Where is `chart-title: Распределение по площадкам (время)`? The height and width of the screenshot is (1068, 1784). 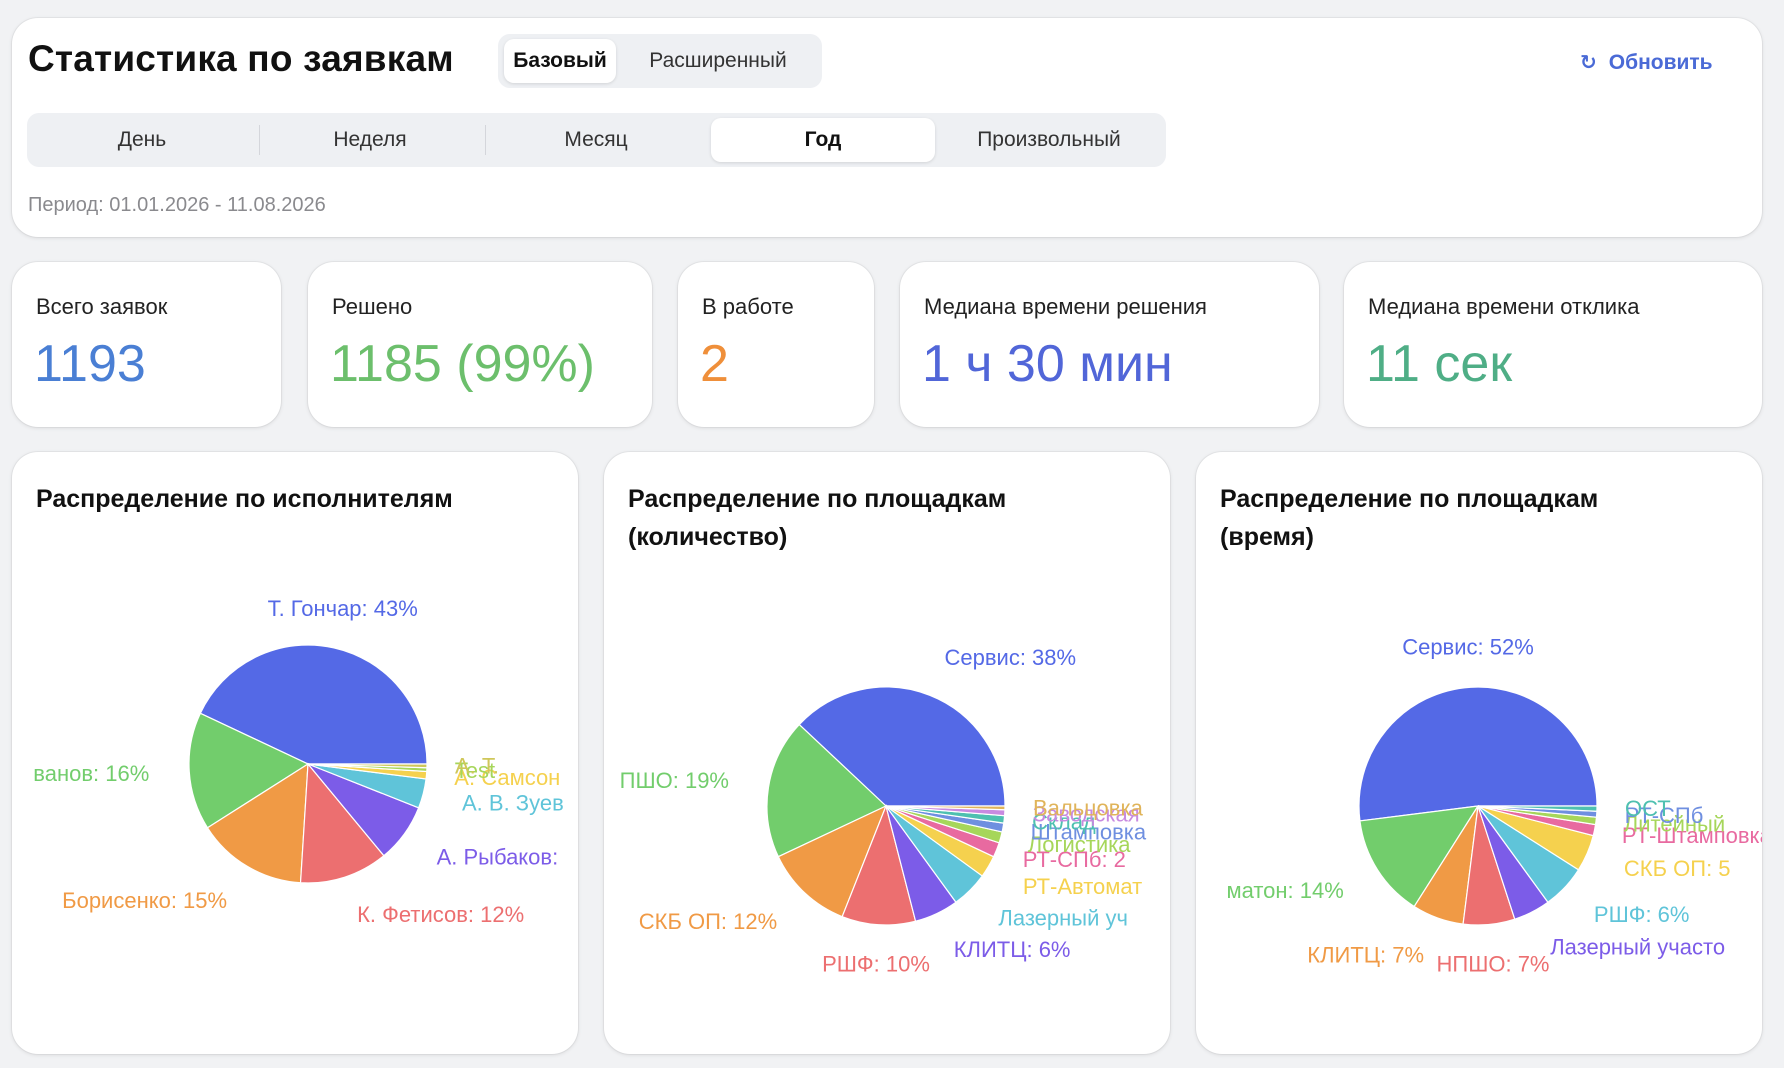 chart-title: Распределение по площадкам (время) is located at coordinates (1409, 518).